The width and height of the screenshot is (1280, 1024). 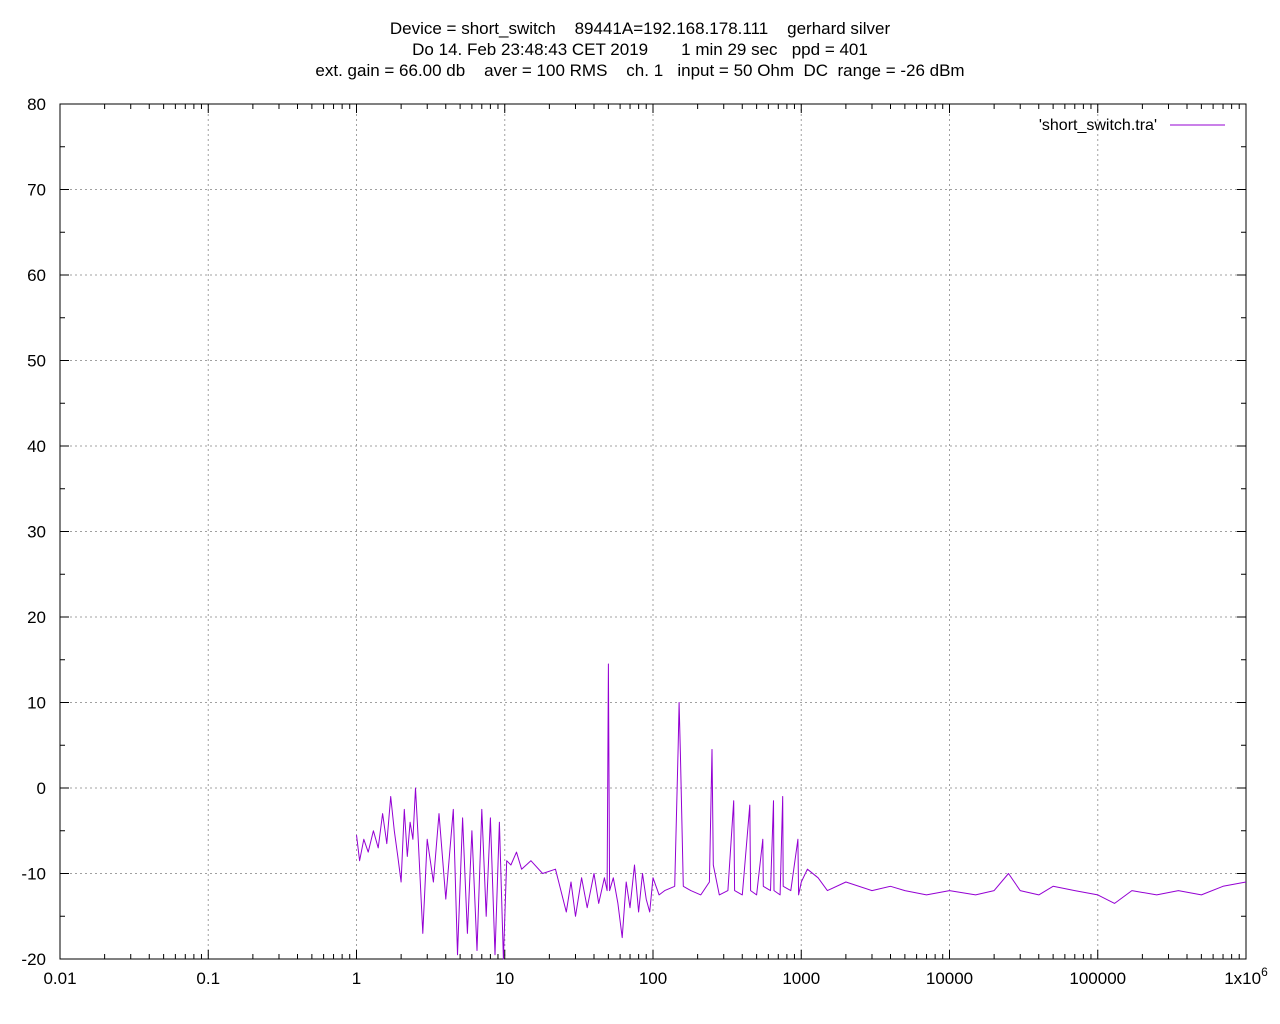 What do you see at coordinates (33, 959) in the screenshot?
I see `y-tick-label: -20` at bounding box center [33, 959].